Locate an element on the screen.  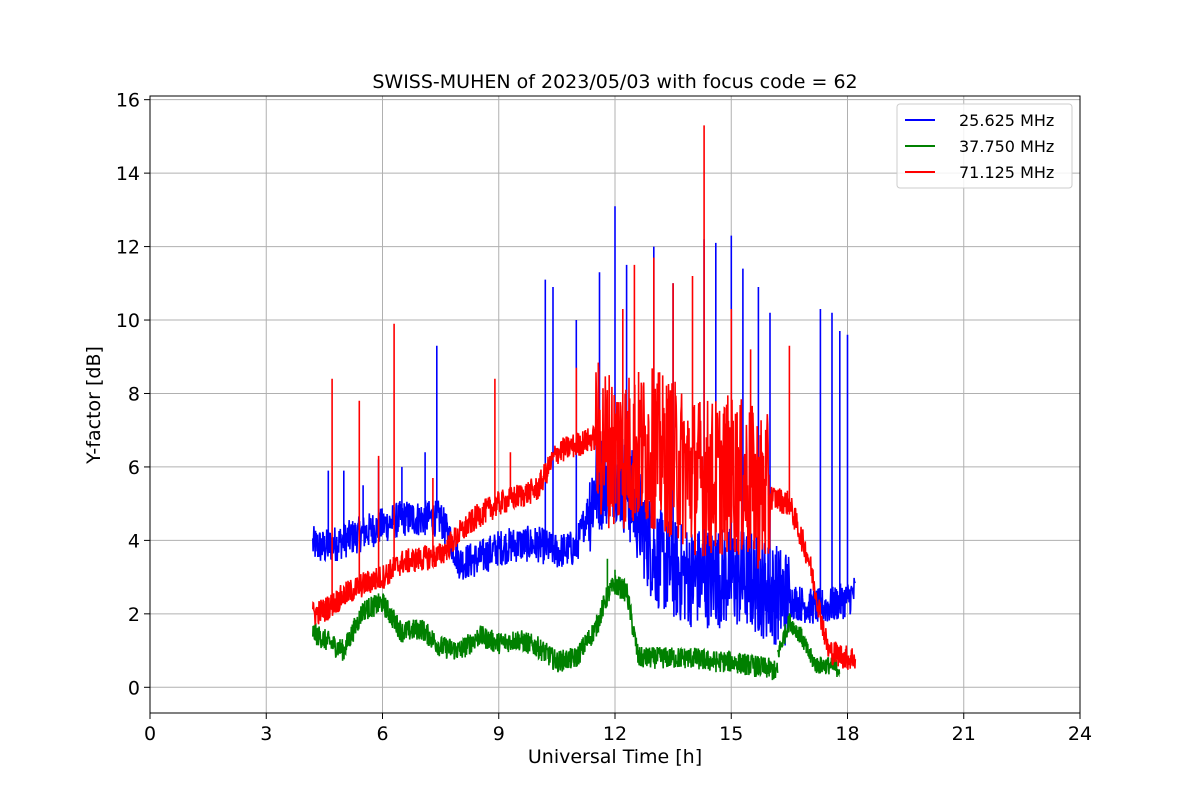
y-tick-label: 14 is located at coordinates (128, 174).